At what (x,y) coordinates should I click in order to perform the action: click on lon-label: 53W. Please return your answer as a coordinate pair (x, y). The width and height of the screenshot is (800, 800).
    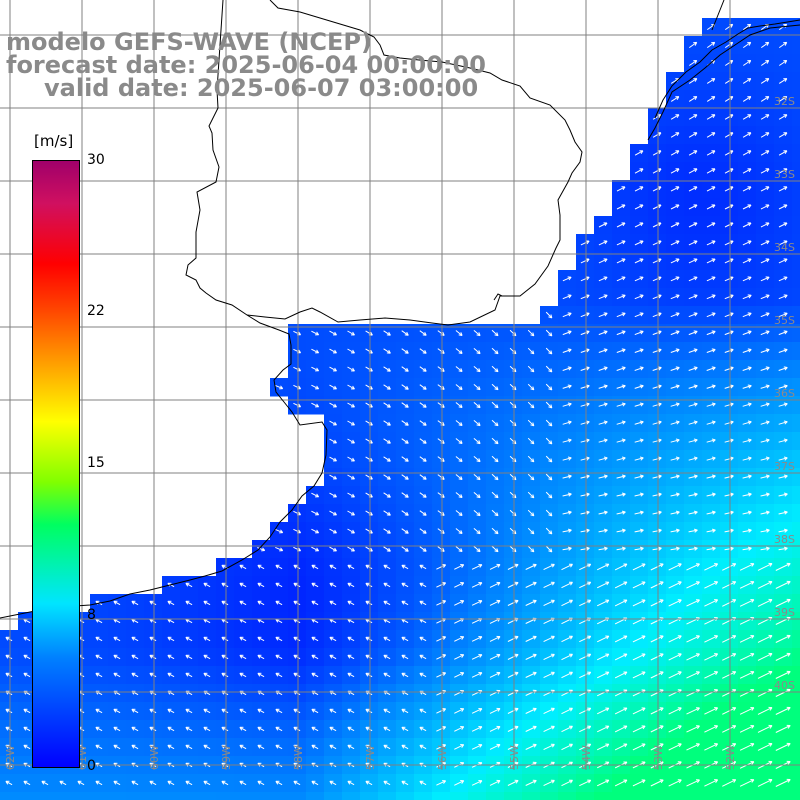
    Looking at the image, I should click on (658, 757).